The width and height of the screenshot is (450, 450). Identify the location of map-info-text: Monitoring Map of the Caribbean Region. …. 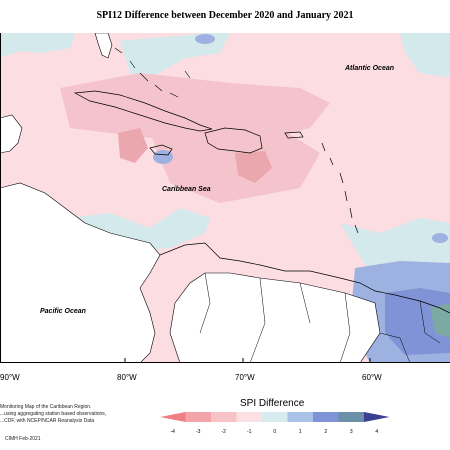
(53, 414).